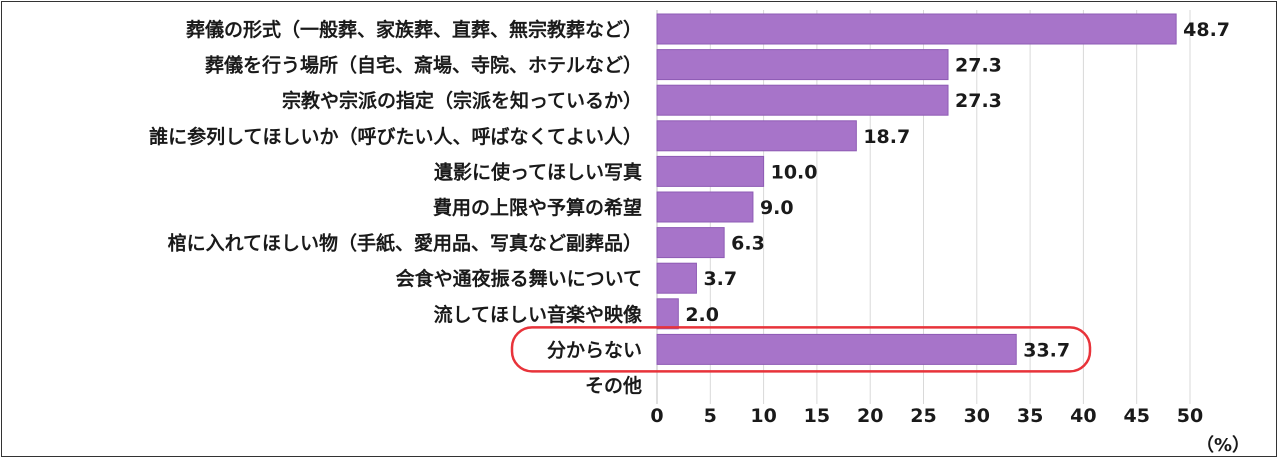 Image resolution: width=1280 pixels, height=460 pixels. What do you see at coordinates (594, 350) in the screenshot?
I see `category-label: 分からない` at bounding box center [594, 350].